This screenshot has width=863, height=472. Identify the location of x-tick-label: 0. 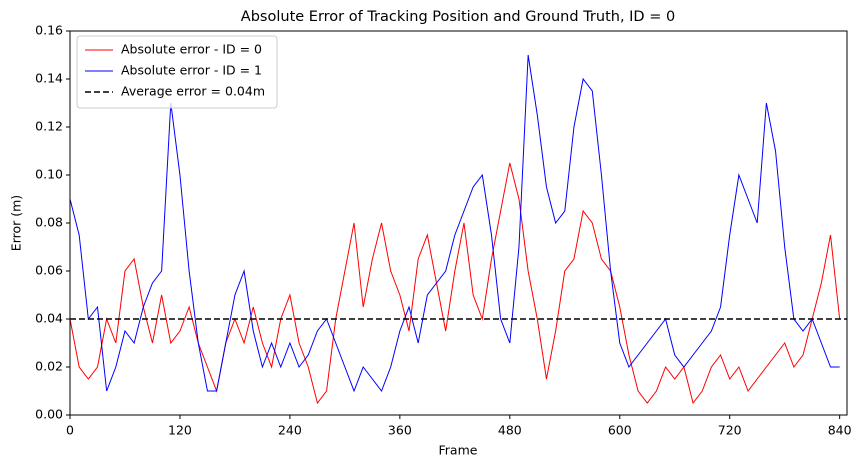
(70, 430).